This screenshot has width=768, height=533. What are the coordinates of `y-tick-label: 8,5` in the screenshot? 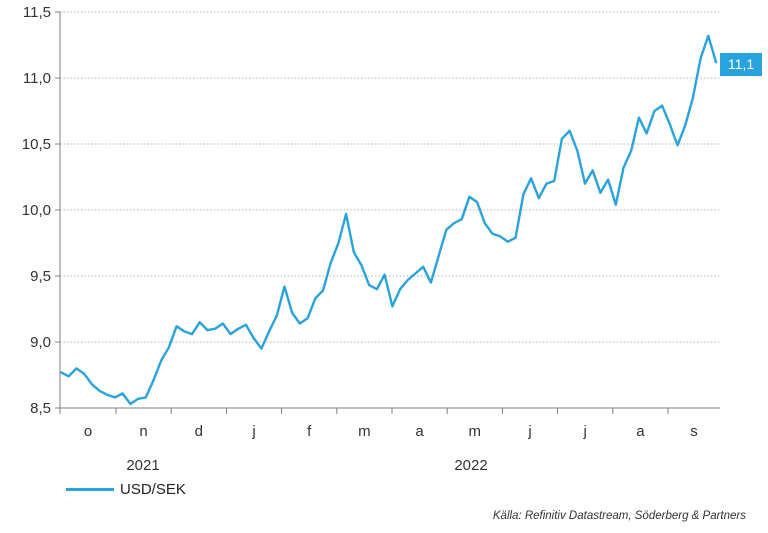 It's located at (40, 408).